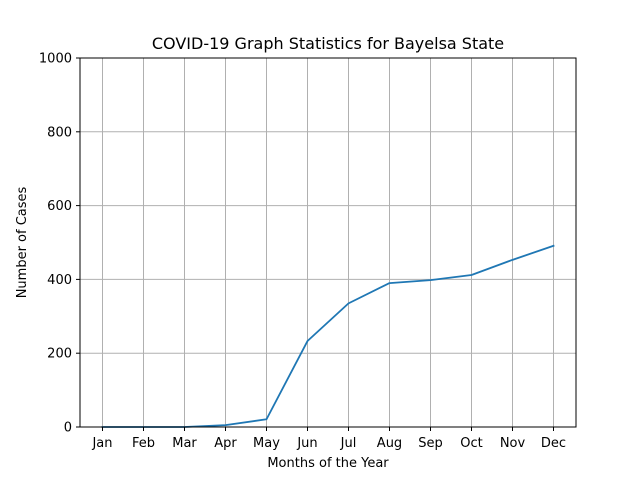 The height and width of the screenshot is (480, 640). Describe the element at coordinates (143, 443) in the screenshot. I see `x-tick-label: Feb` at that location.